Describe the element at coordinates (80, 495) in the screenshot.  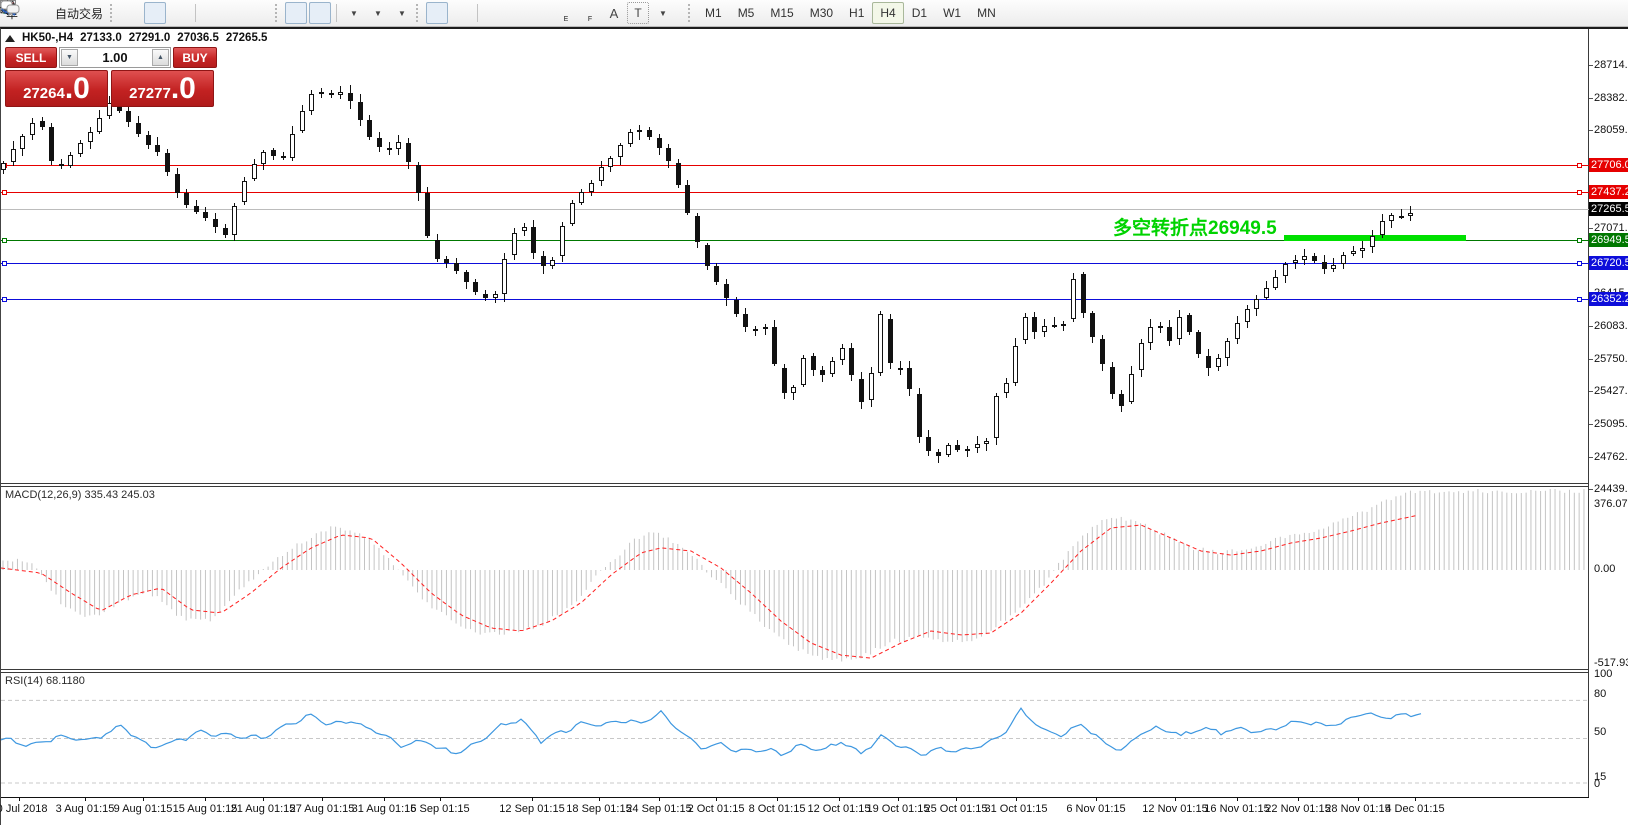
I see `macd-label: MACD(12,26,9) 335.43 245.03` at that location.